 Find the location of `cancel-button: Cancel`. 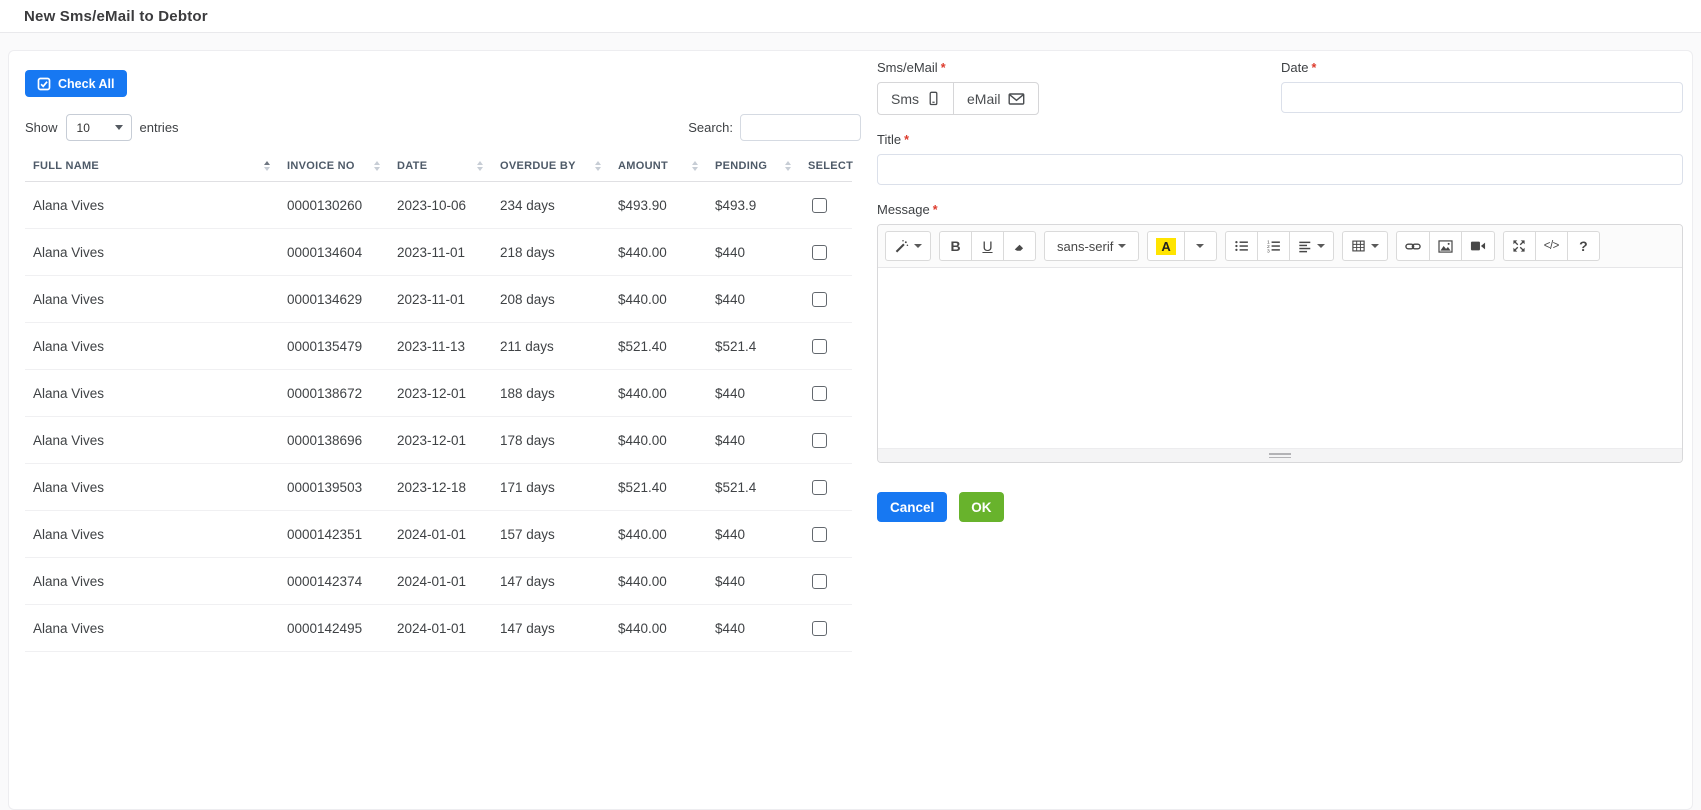

cancel-button: Cancel is located at coordinates (912, 507).